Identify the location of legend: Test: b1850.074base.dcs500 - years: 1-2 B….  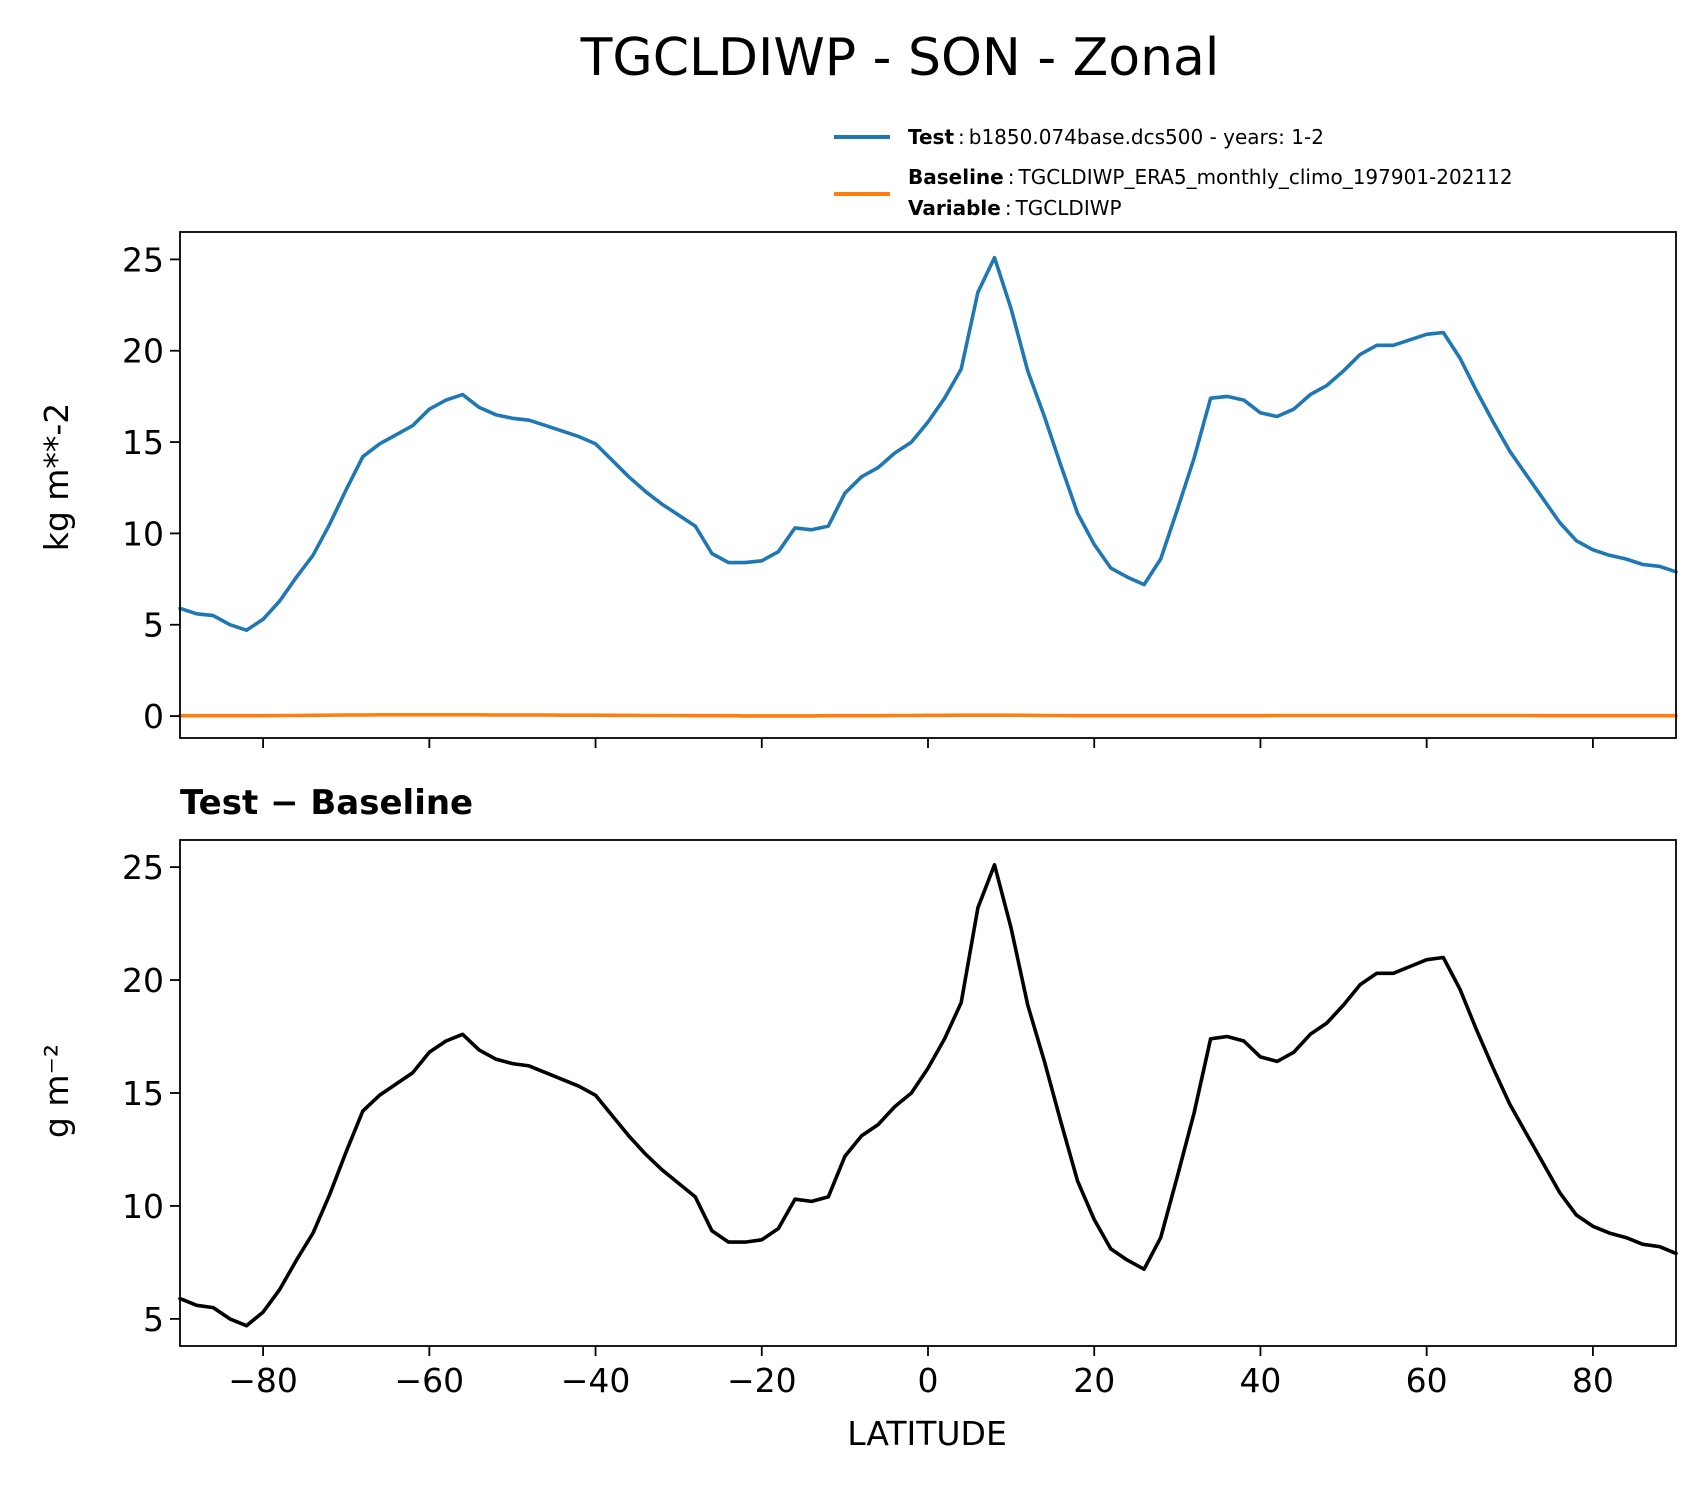
(1173, 172).